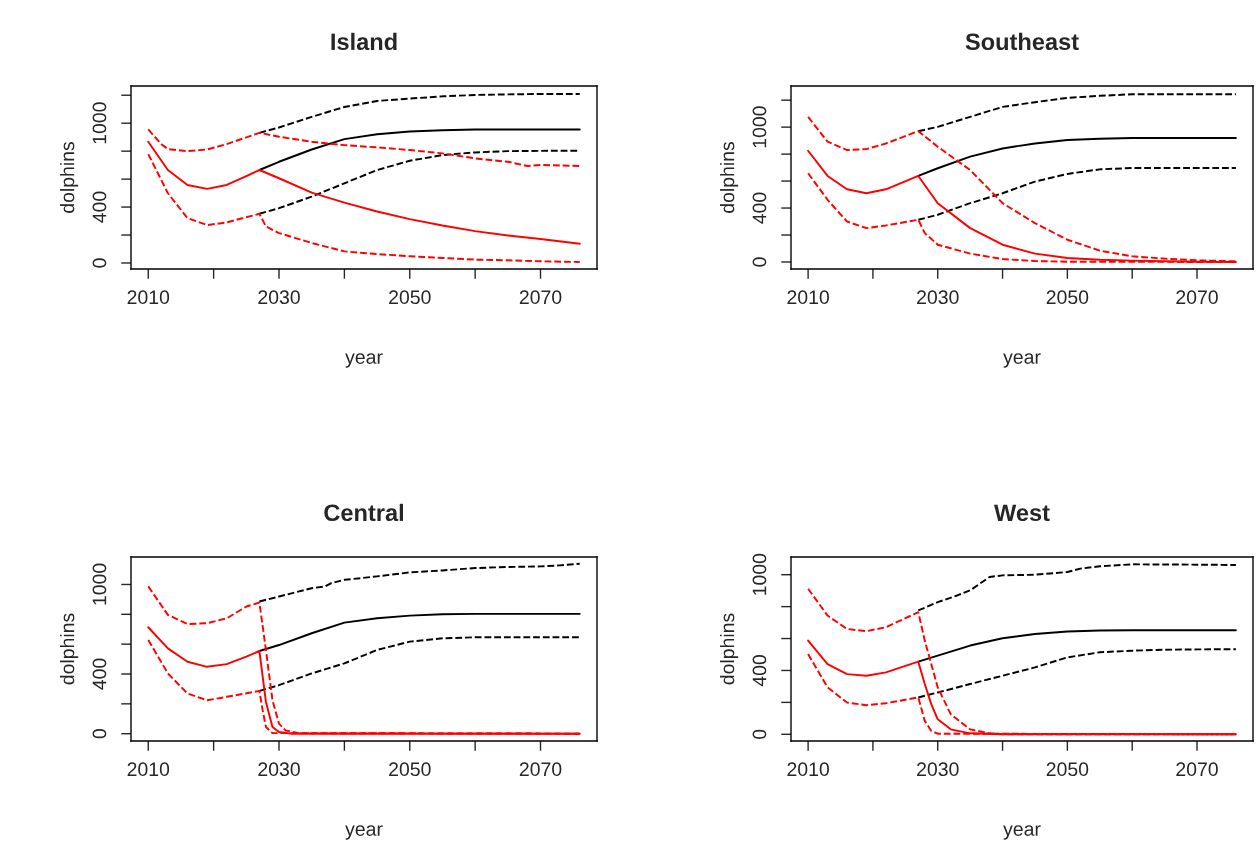 Image resolution: width=1256 pixels, height=865 pixels. Describe the element at coordinates (1022, 41) in the screenshot. I see `chart-title: Southeast` at that location.